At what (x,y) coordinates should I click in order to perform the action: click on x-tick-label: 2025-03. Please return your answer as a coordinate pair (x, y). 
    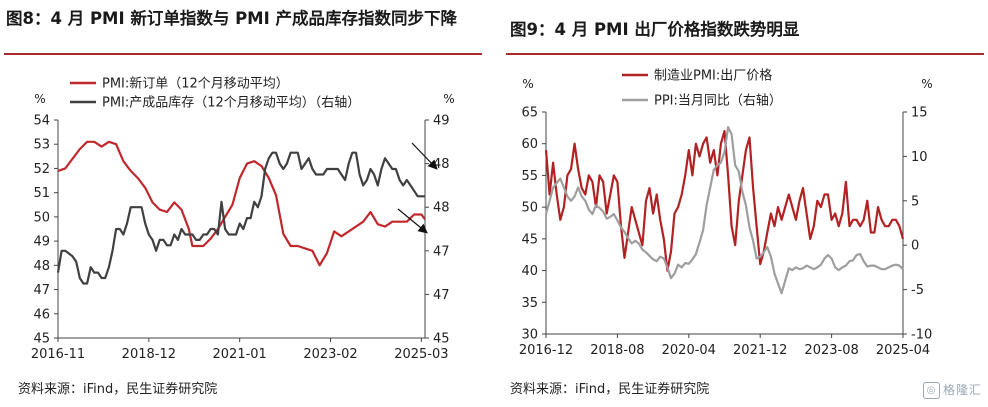
    Looking at the image, I should click on (421, 354).